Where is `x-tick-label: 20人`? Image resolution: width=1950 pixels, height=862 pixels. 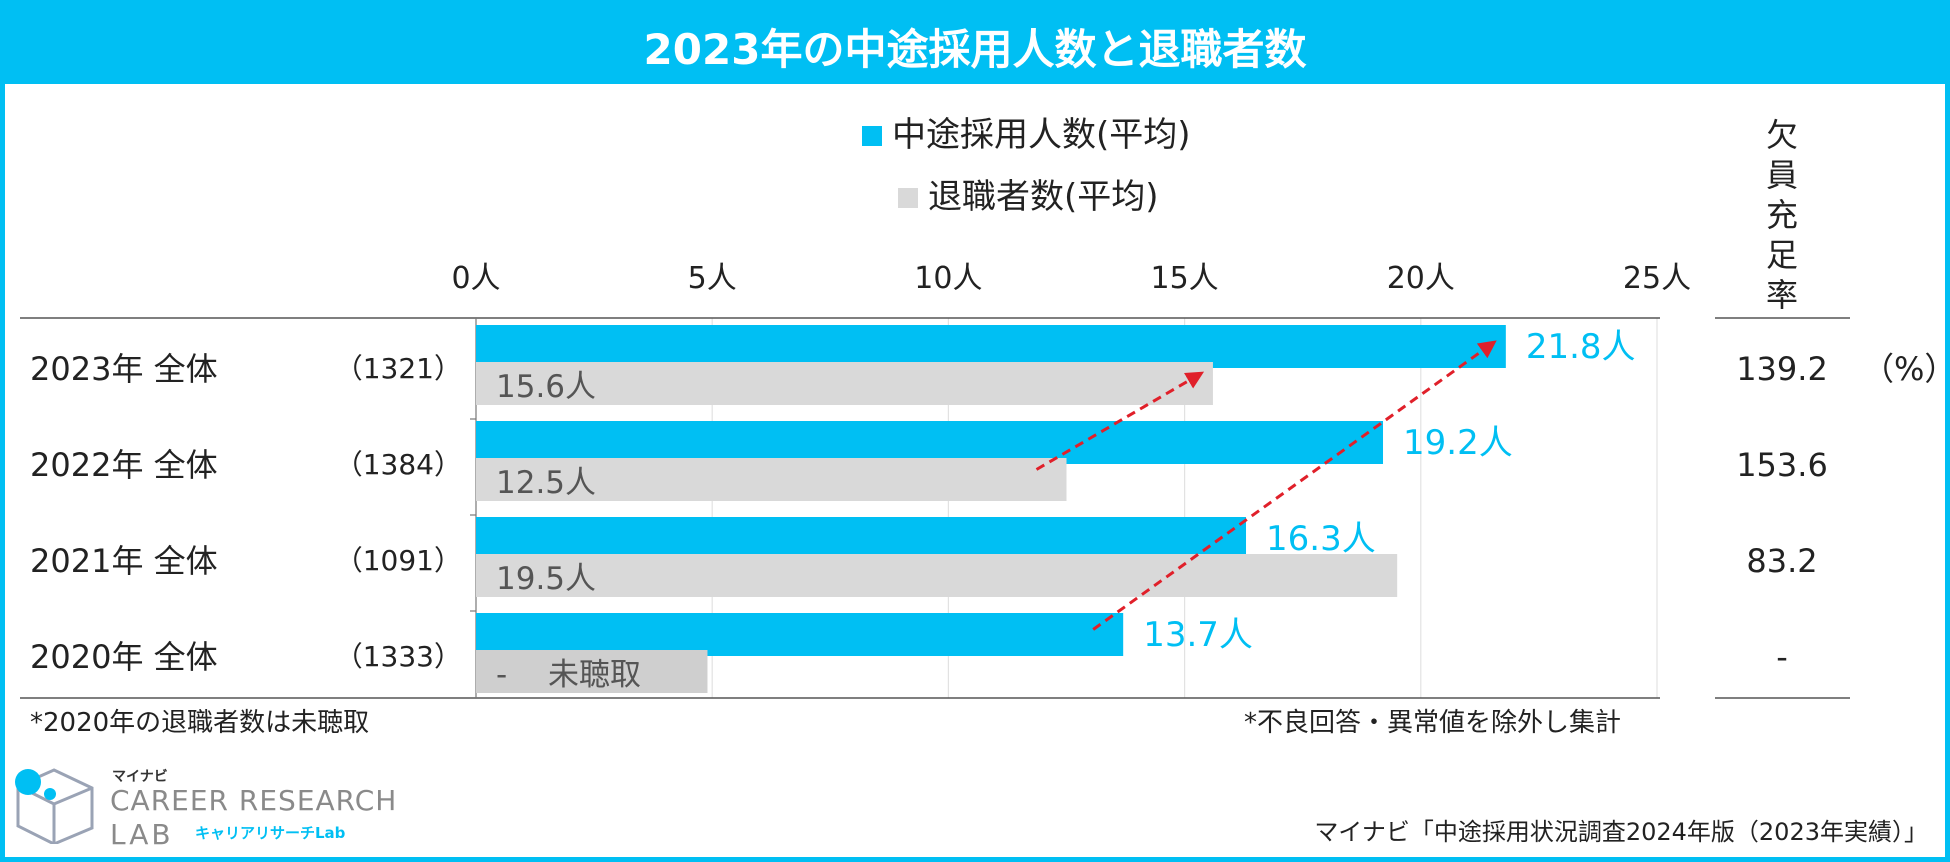
x-tick-label: 20人 is located at coordinates (1421, 278).